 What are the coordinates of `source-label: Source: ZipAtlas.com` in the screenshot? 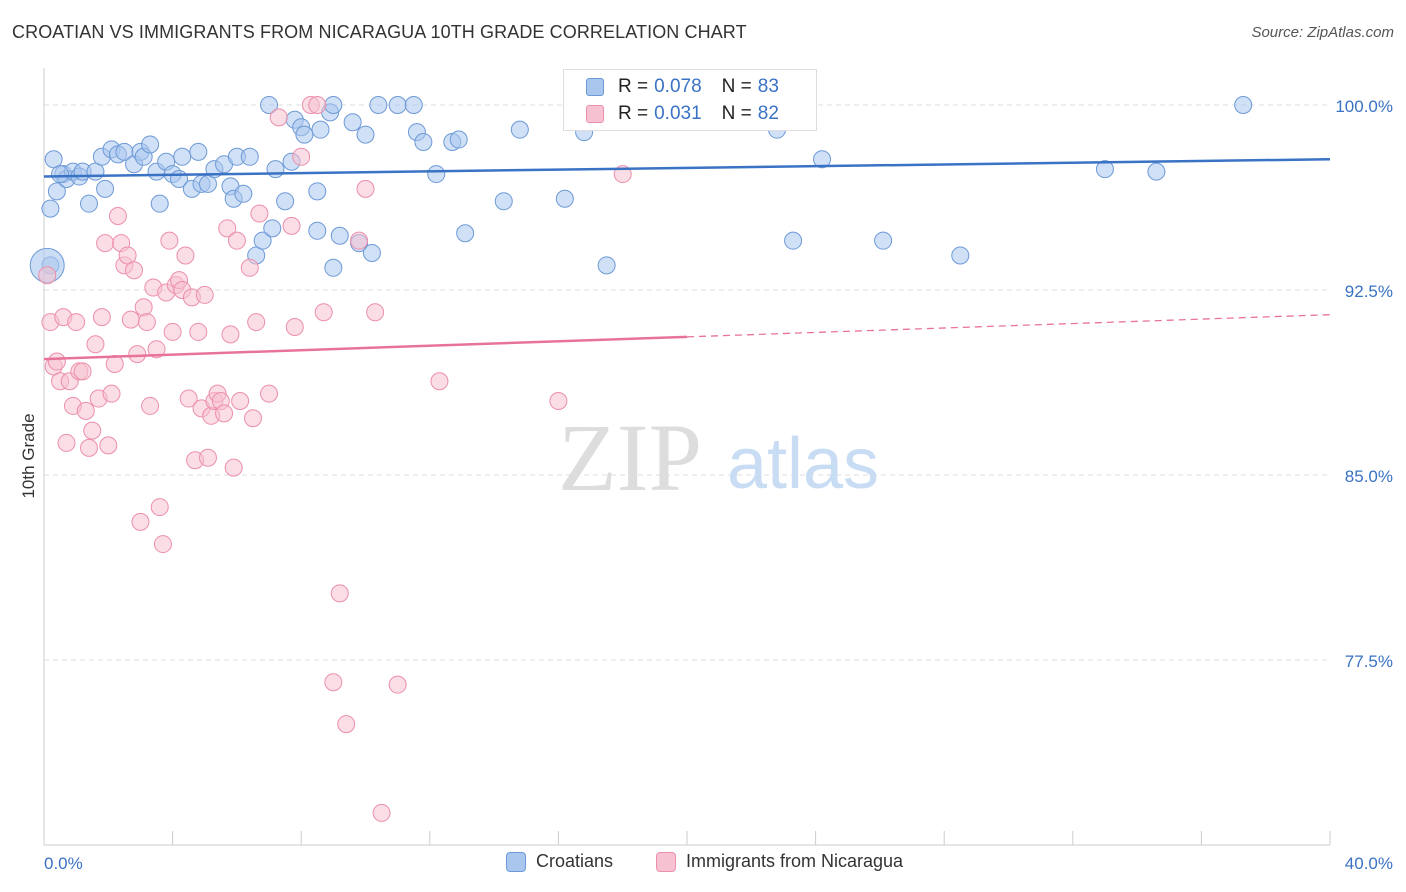 It's located at (1322, 32).